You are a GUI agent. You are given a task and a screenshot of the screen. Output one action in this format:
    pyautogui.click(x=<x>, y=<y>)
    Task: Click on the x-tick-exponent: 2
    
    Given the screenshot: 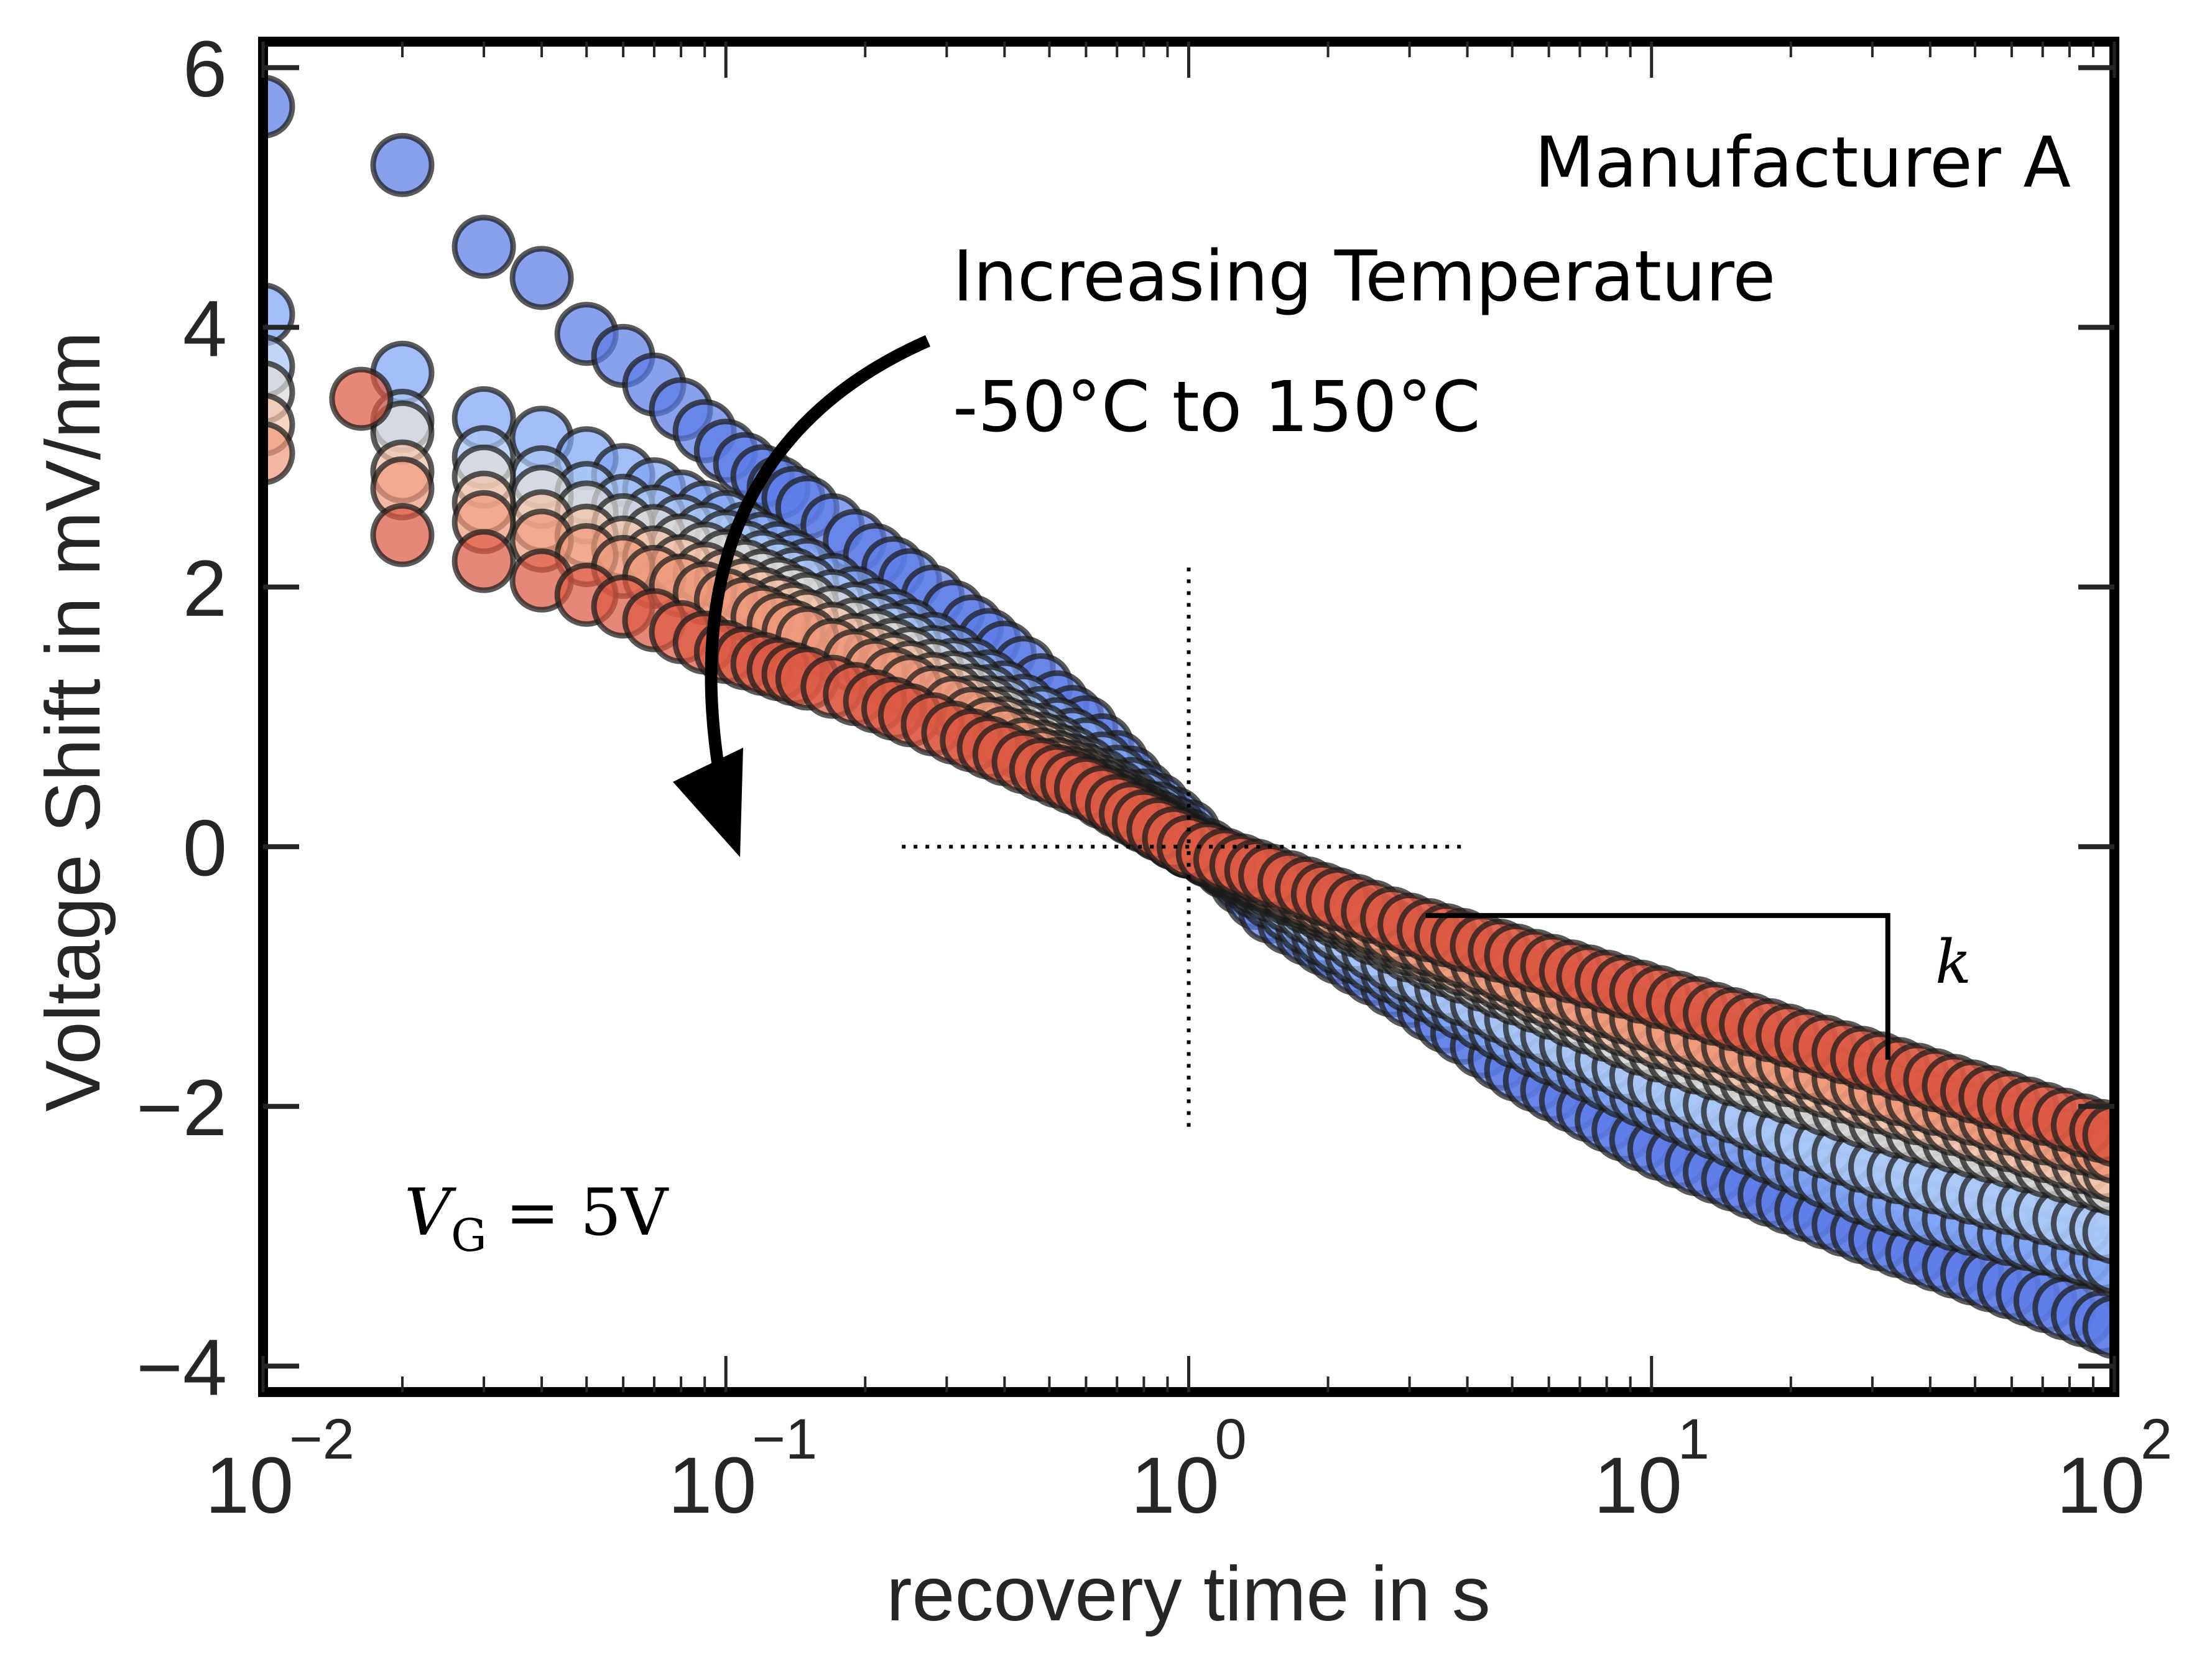 What is the action you would take?
    pyautogui.click(x=2156, y=1439)
    